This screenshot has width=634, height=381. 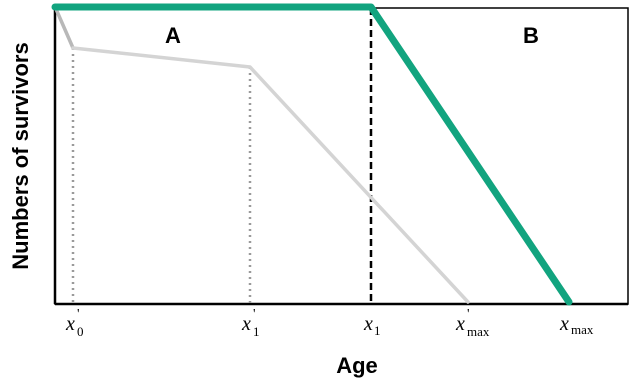 I want to click on tick-xmax: x max, so click(x=576, y=325).